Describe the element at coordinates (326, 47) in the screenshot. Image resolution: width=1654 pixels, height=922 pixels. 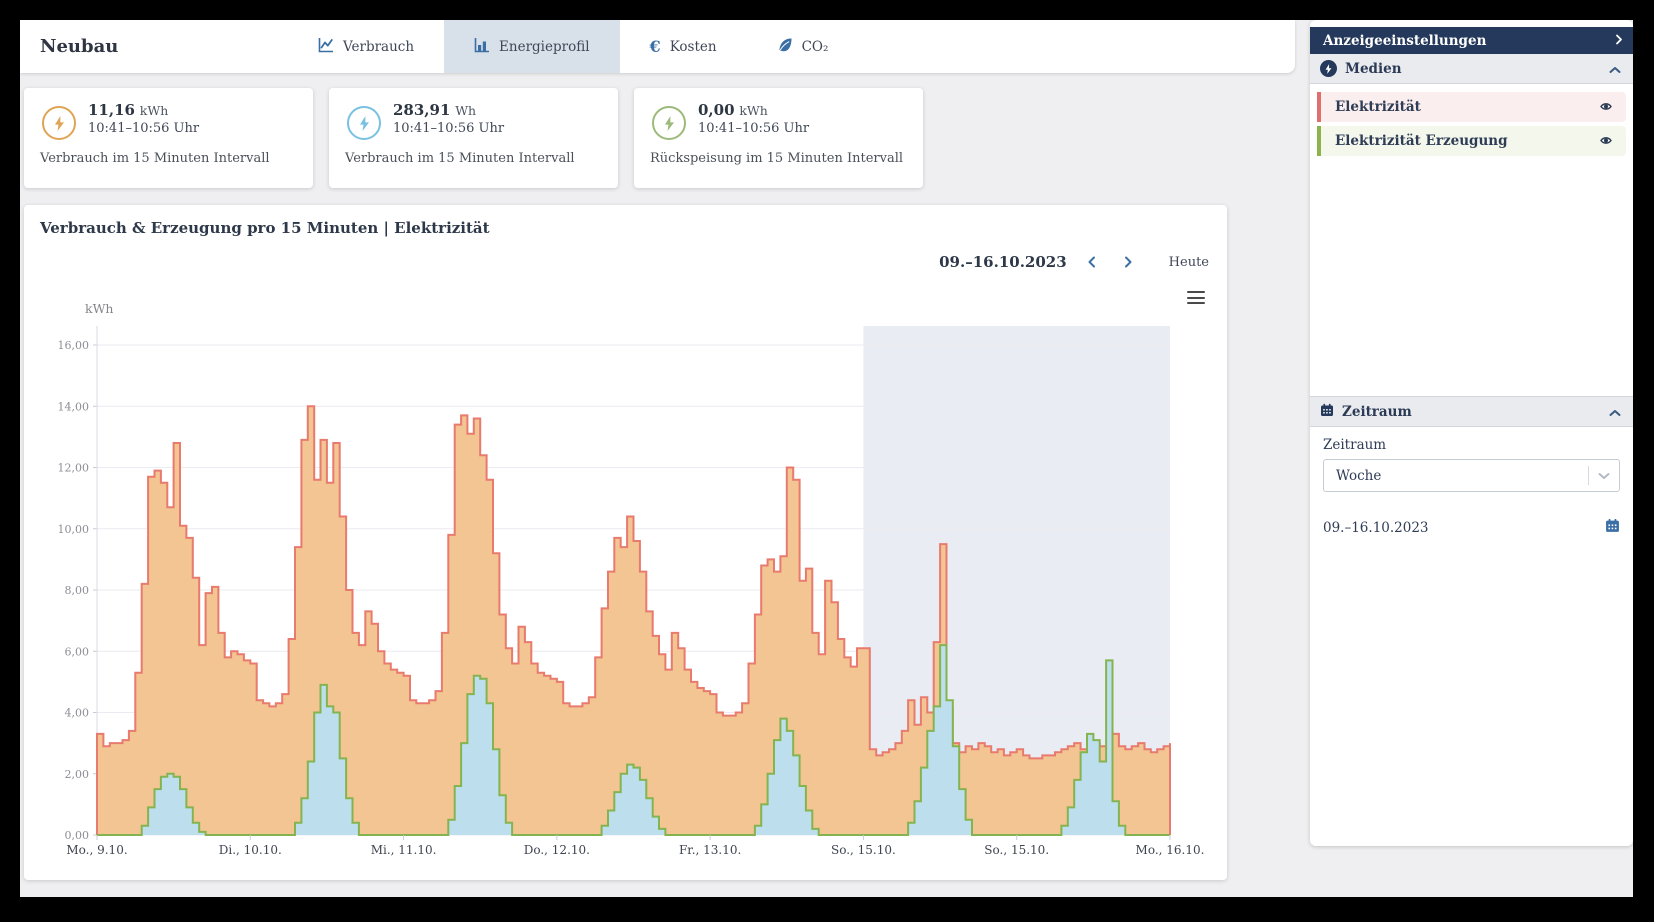
I see `line-chart-icon` at that location.